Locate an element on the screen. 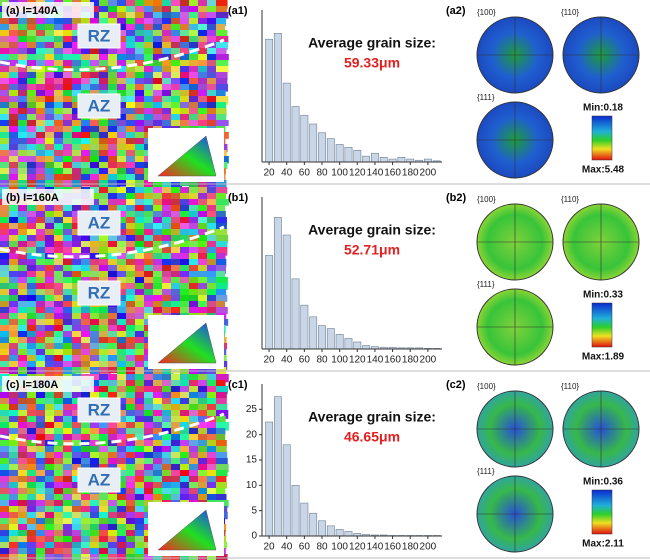  zone-label: AZ is located at coordinates (99, 222).